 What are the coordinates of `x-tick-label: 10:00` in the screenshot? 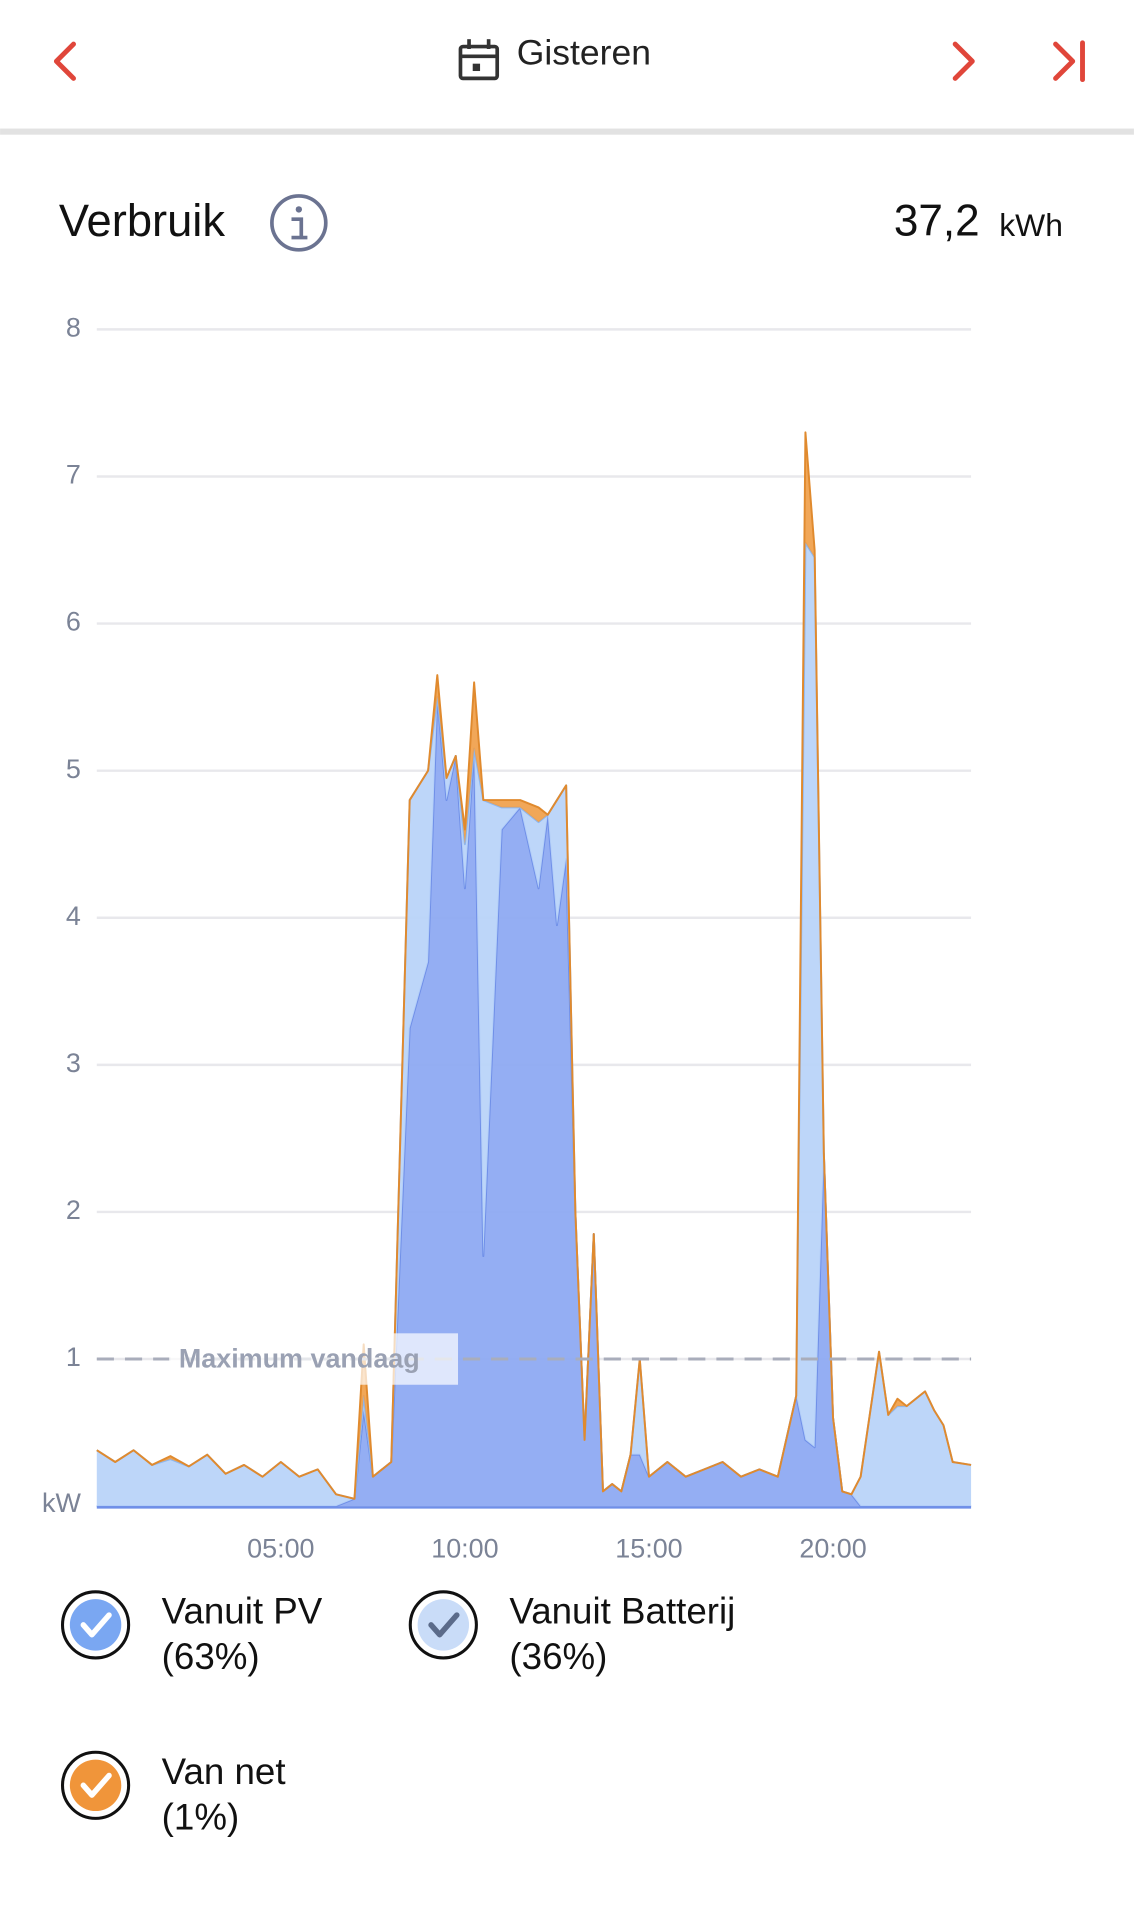 It's located at (464, 1548).